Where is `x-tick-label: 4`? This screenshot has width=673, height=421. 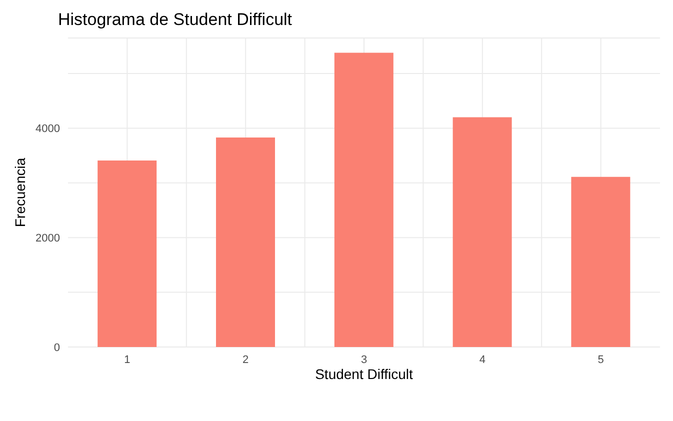
x-tick-label: 4 is located at coordinates (482, 360).